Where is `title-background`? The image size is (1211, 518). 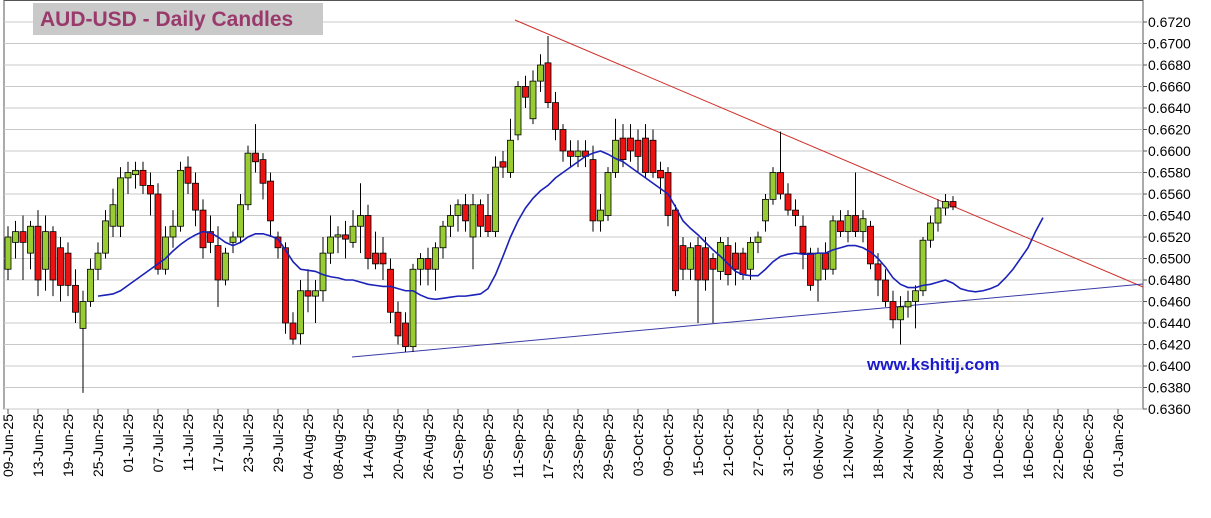 title-background is located at coordinates (178, 19).